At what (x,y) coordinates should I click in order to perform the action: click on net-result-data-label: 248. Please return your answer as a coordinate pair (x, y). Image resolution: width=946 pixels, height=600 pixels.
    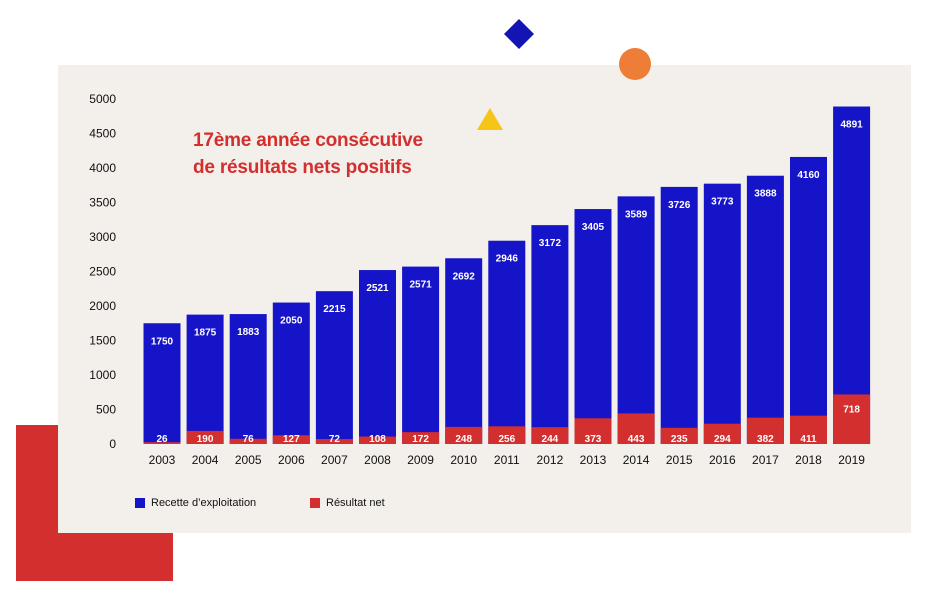
    Looking at the image, I should click on (463, 439).